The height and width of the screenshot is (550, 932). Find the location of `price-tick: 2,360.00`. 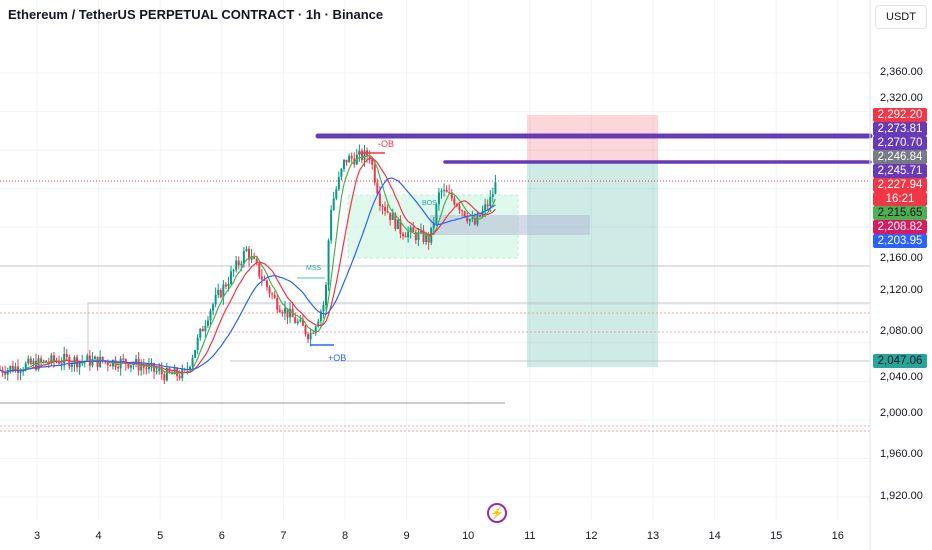

price-tick: 2,360.00 is located at coordinates (901, 72).